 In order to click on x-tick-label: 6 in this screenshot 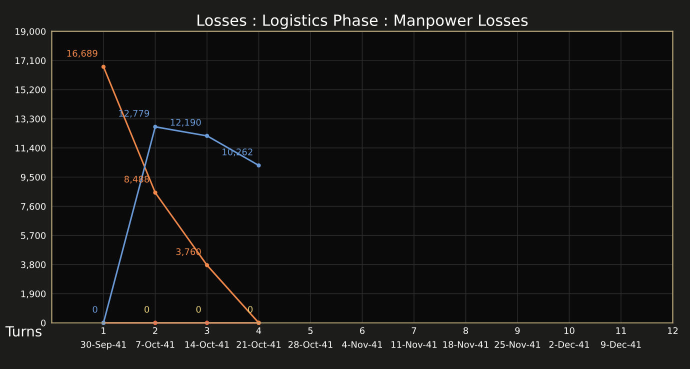, I will do `click(362, 330)`.